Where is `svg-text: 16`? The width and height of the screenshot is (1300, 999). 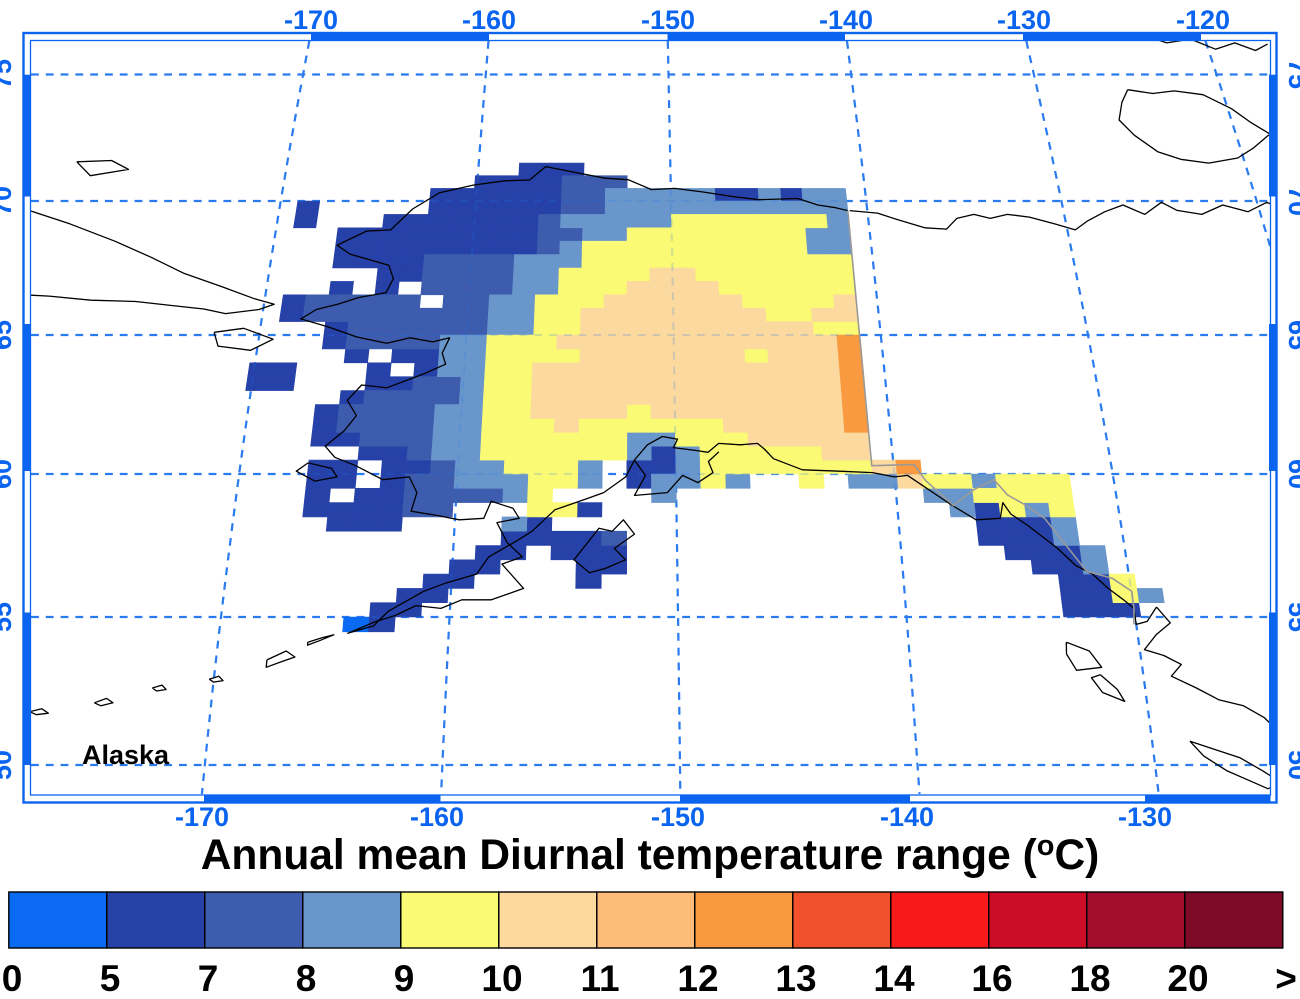 svg-text: 16 is located at coordinates (991, 978).